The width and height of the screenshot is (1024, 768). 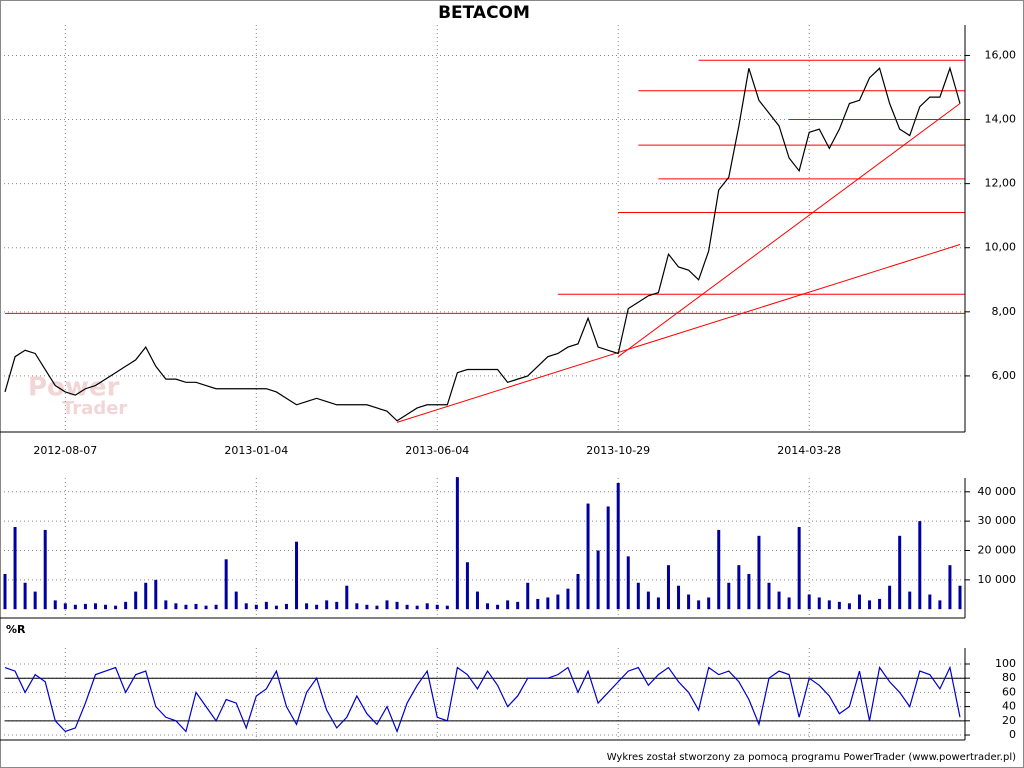 What do you see at coordinates (1004, 375) in the screenshot?
I see `y-tick-label: 6,00` at bounding box center [1004, 375].